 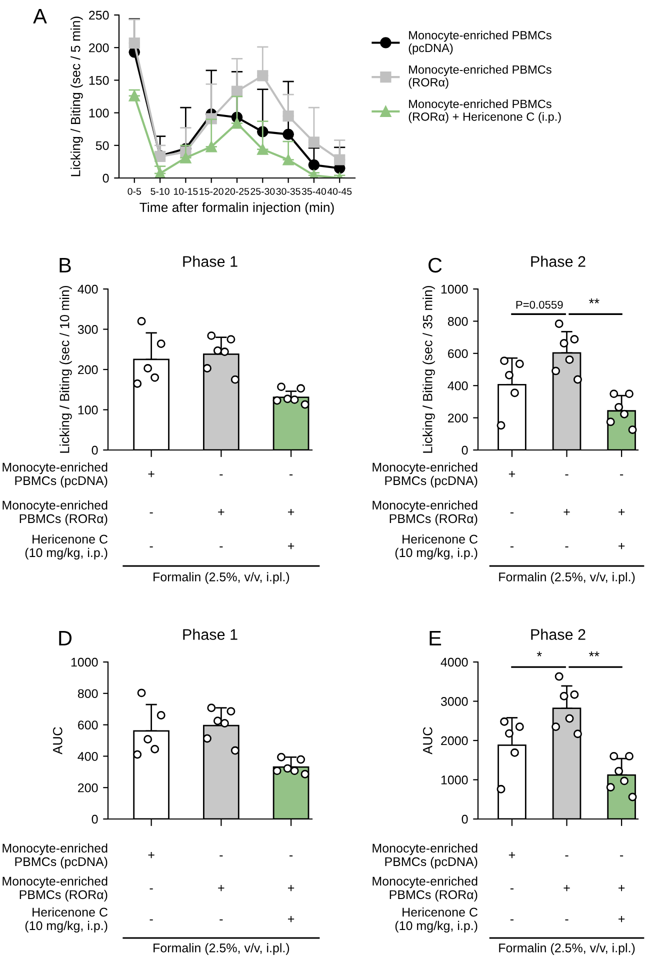 What do you see at coordinates (237, 208) in the screenshot?
I see `x-axis-title: Time after formalin injection (min)` at bounding box center [237, 208].